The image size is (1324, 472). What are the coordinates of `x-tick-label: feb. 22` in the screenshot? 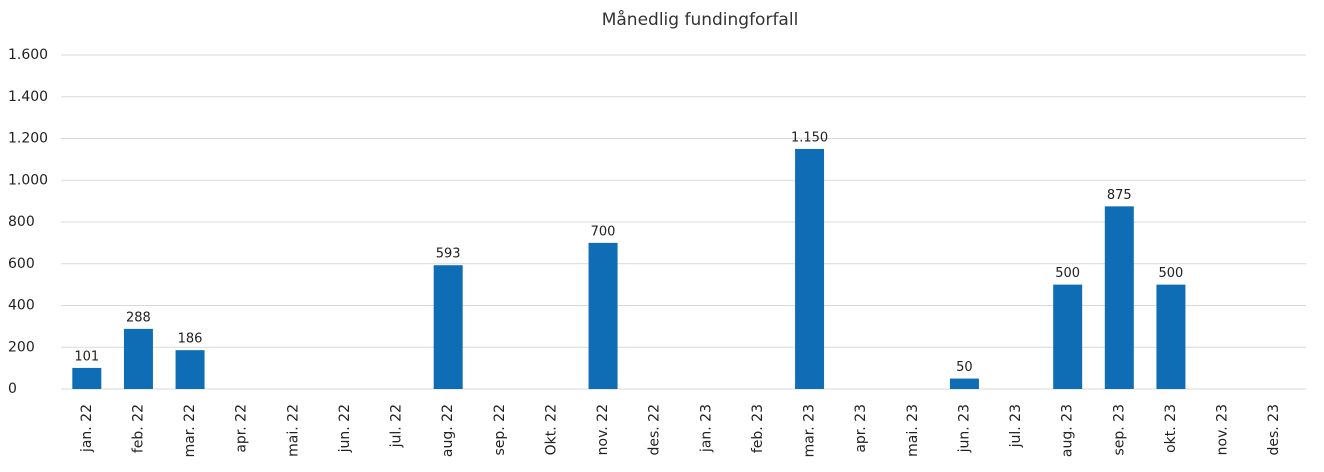 It's located at (138, 428).